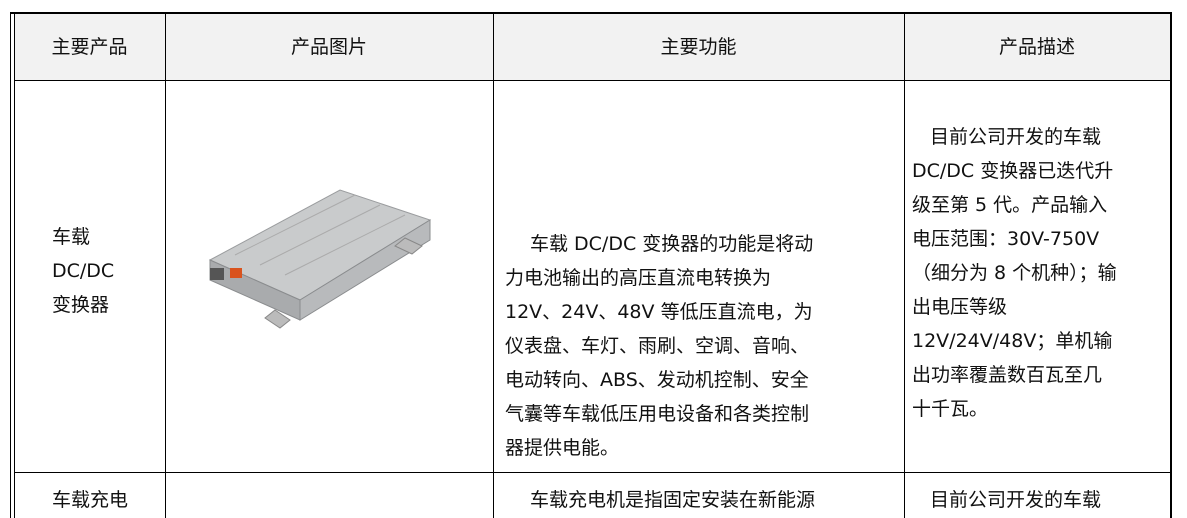 This screenshot has width=1187, height=518. Describe the element at coordinates (657, 414) in the screenshot. I see `function-text: 气囊等车载低压用电设备和各类控制` at that location.